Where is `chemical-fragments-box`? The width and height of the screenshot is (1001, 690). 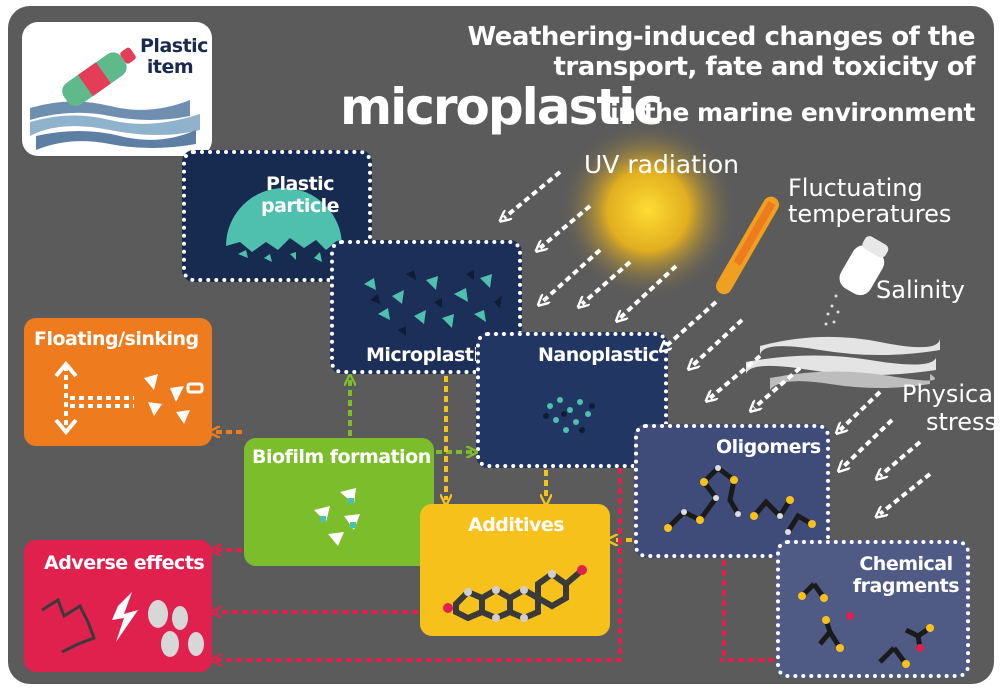 chemical-fragments-box is located at coordinates (873, 609).